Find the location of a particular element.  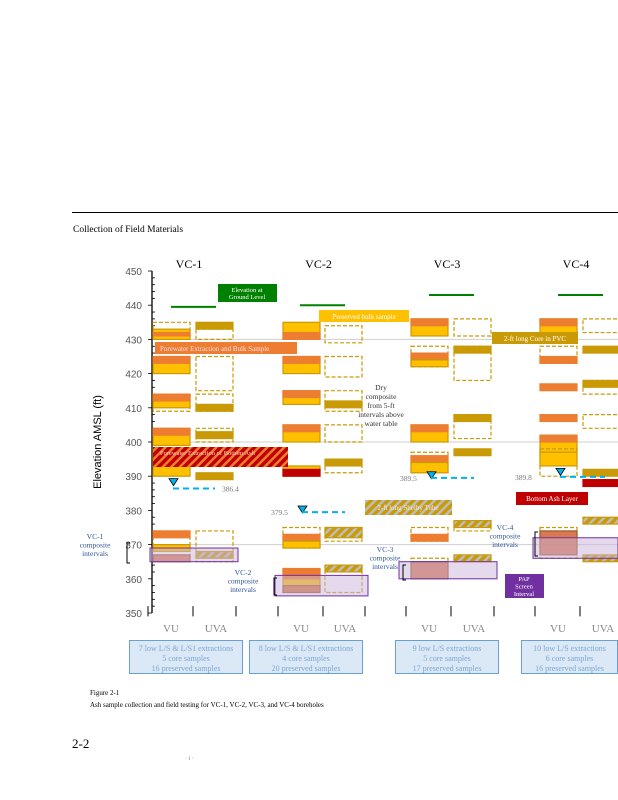

pap-screen-callout is located at coordinates (524, 586).